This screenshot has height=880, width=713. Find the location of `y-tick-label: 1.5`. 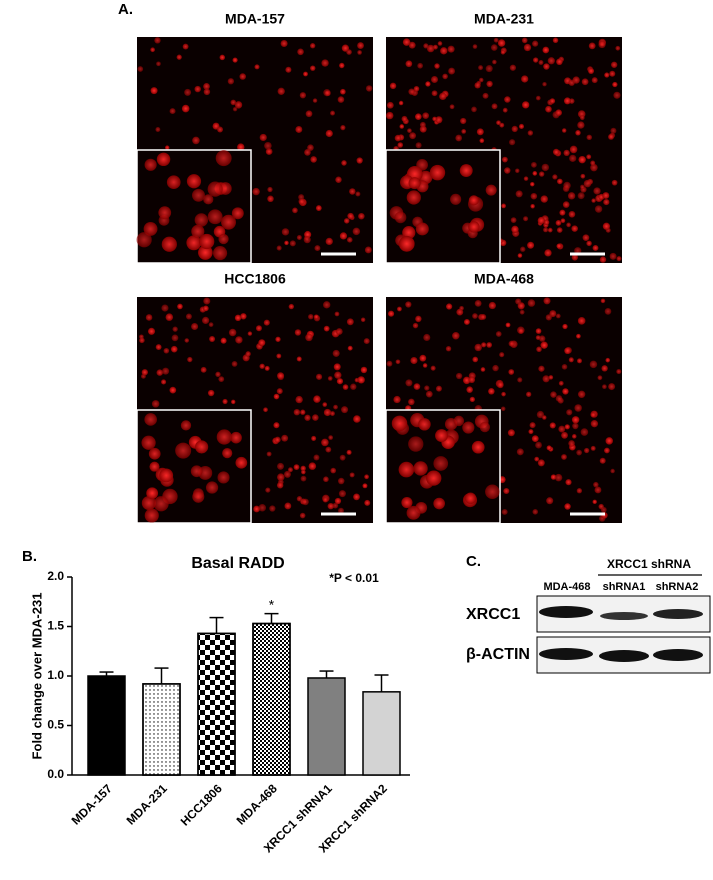

y-tick-label: 1.5 is located at coordinates (55, 626).